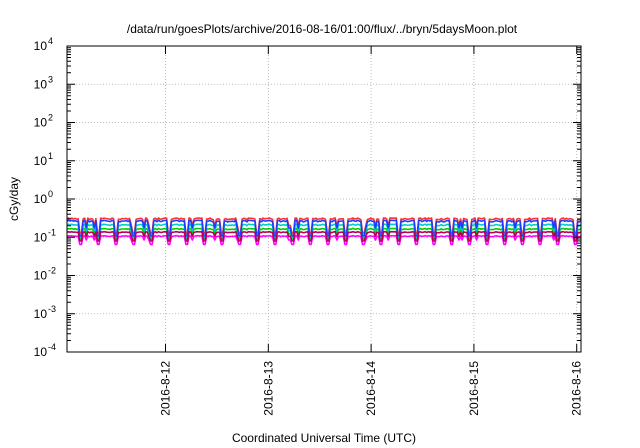 The height and width of the screenshot is (448, 640). I want to click on y-tick-label: 10⁻², so click(45, 274).